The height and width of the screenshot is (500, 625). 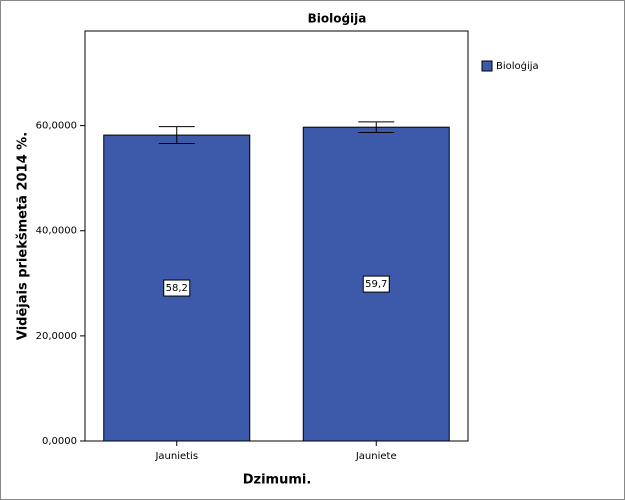 I want to click on value-label: 58,2, so click(x=177, y=288).